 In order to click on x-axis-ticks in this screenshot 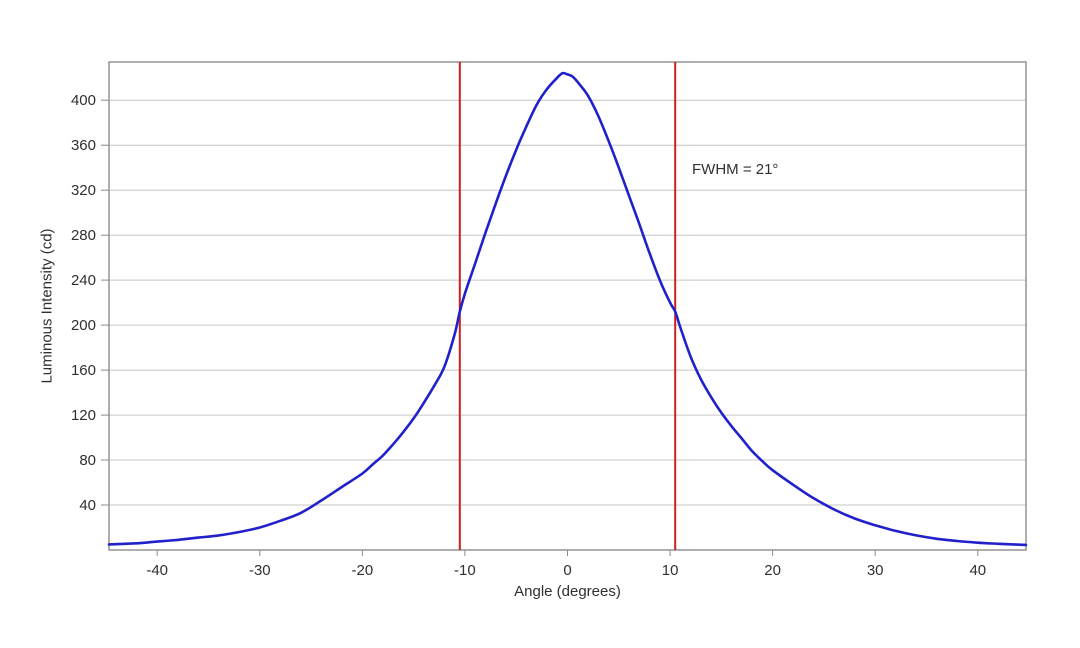, I will do `click(567, 553)`.